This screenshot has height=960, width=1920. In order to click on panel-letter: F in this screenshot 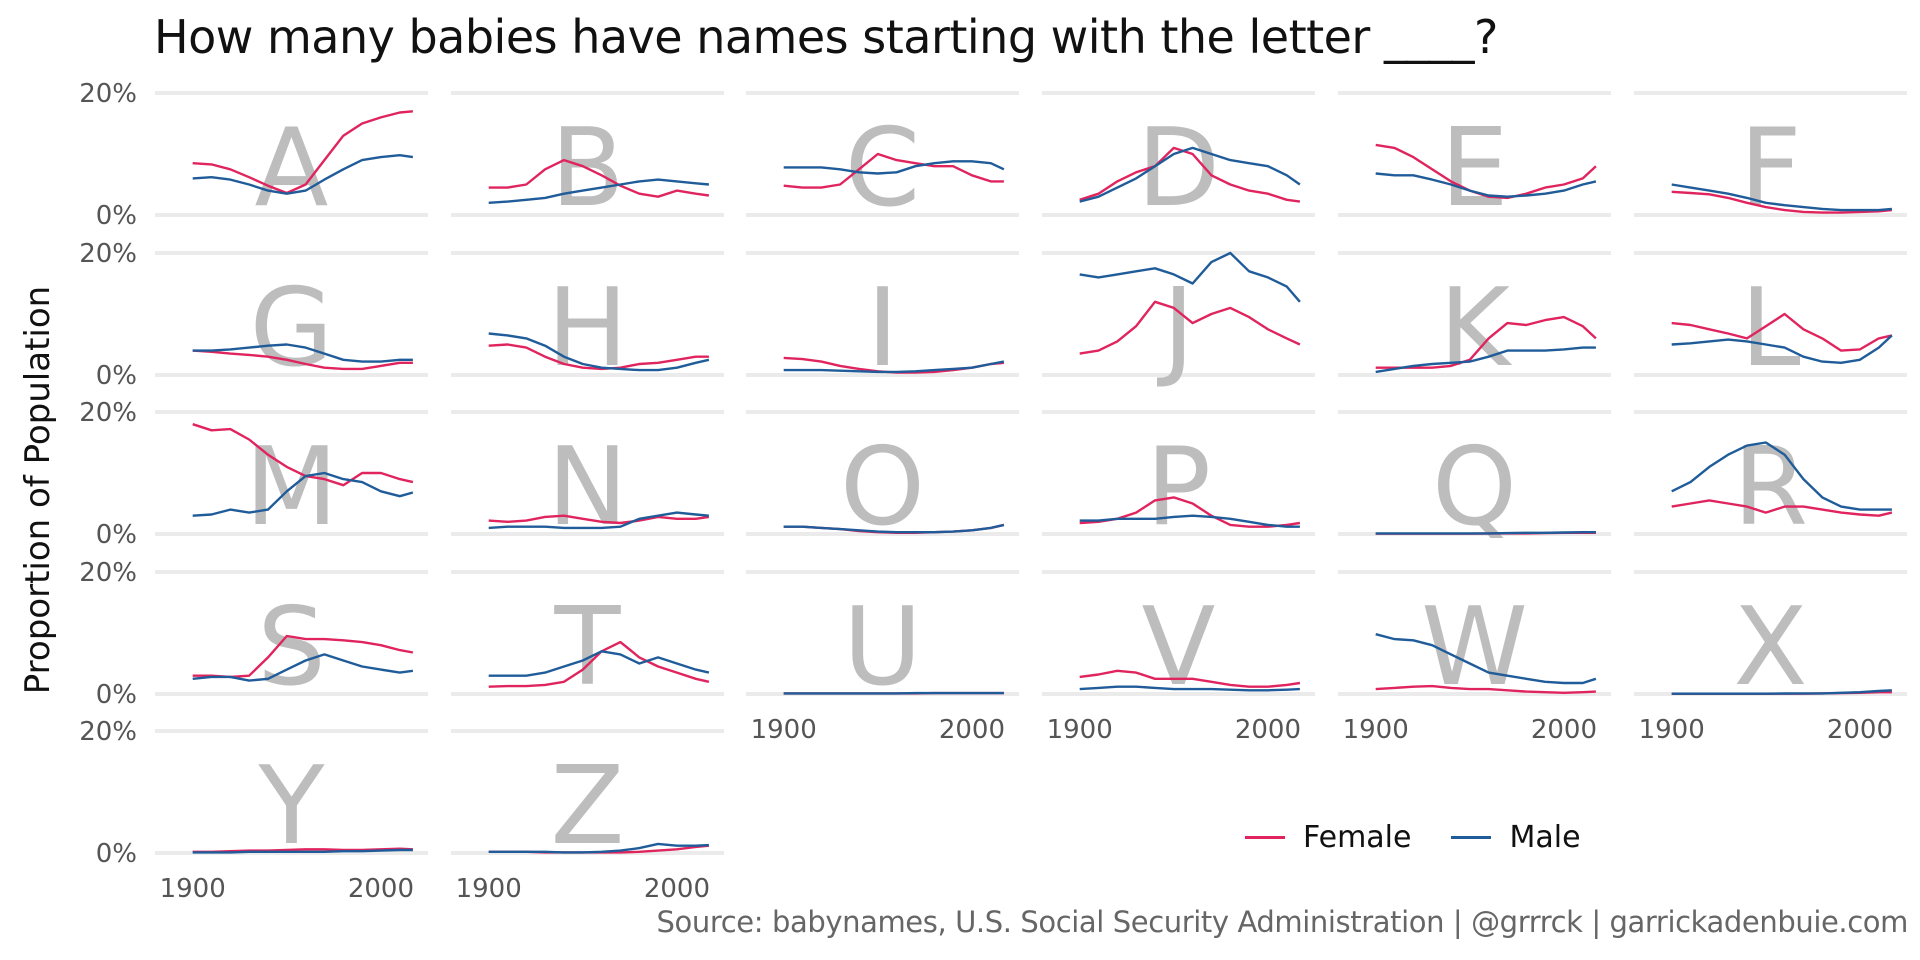, I will do `click(1770, 168)`.